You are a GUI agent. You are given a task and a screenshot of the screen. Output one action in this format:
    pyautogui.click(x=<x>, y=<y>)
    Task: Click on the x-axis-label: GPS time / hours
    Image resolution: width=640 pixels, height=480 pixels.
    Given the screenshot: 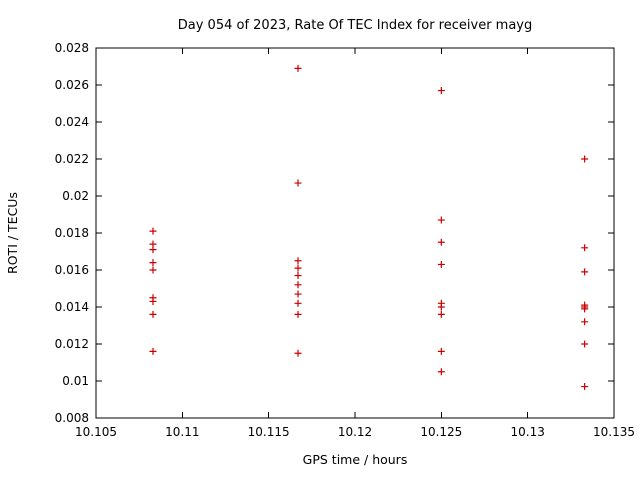 What is the action you would take?
    pyautogui.click(x=355, y=459)
    